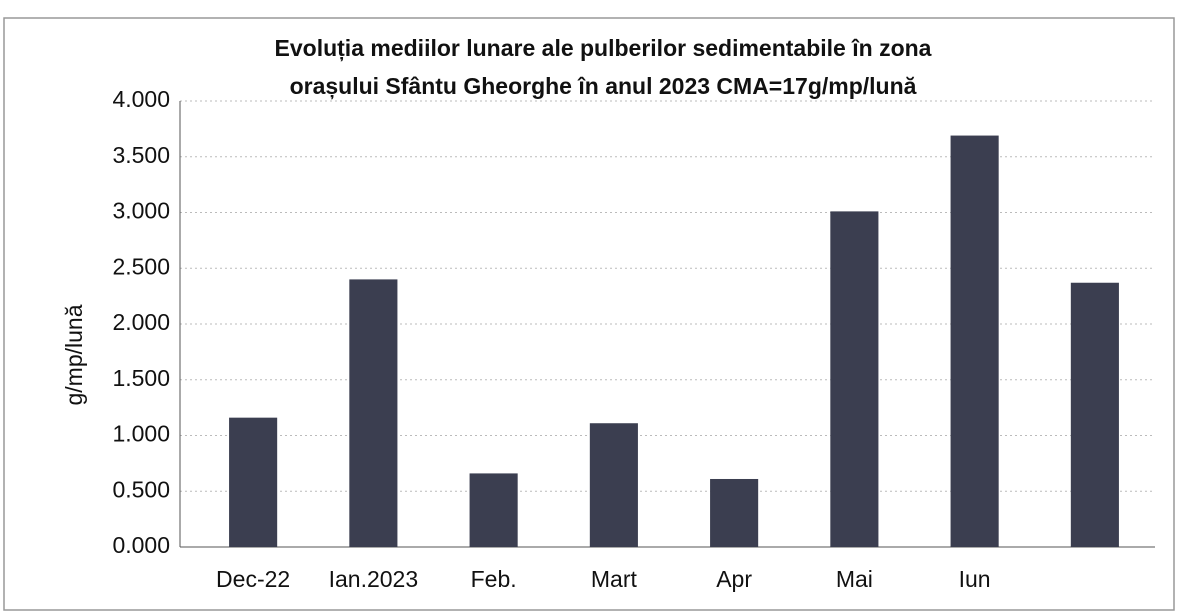 This screenshot has width=1179, height=613. I want to click on y-tick-label: 4.000, so click(141, 99).